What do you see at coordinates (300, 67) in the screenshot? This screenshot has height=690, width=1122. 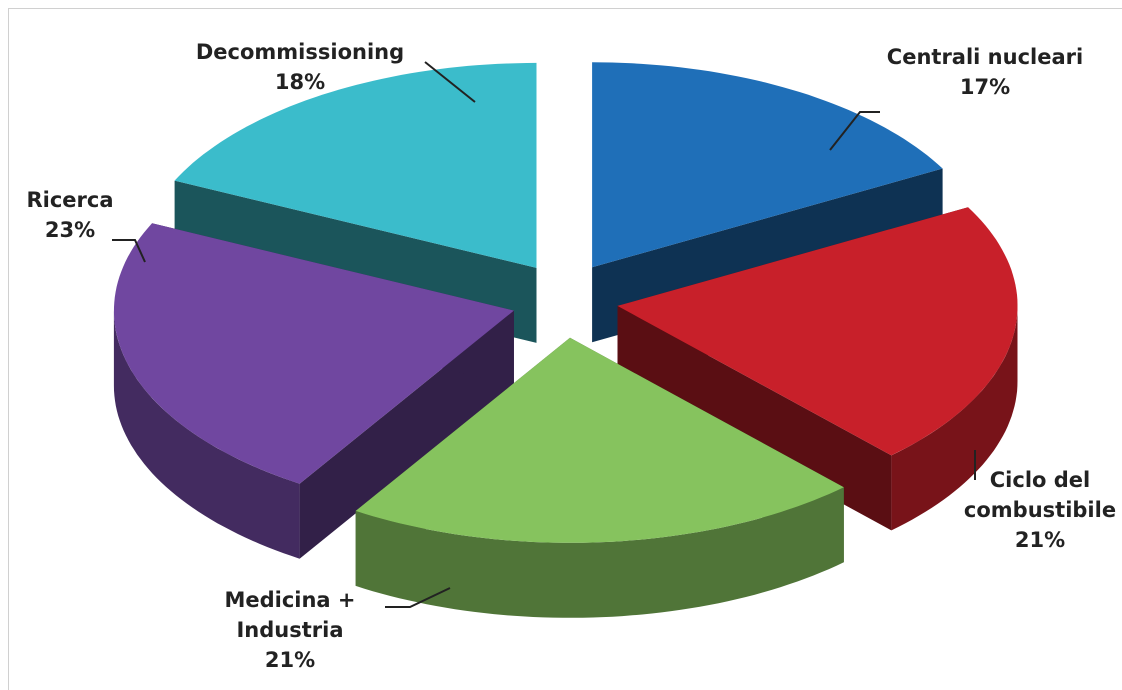 I see `slice-label: Decommissioning 18%` at bounding box center [300, 67].